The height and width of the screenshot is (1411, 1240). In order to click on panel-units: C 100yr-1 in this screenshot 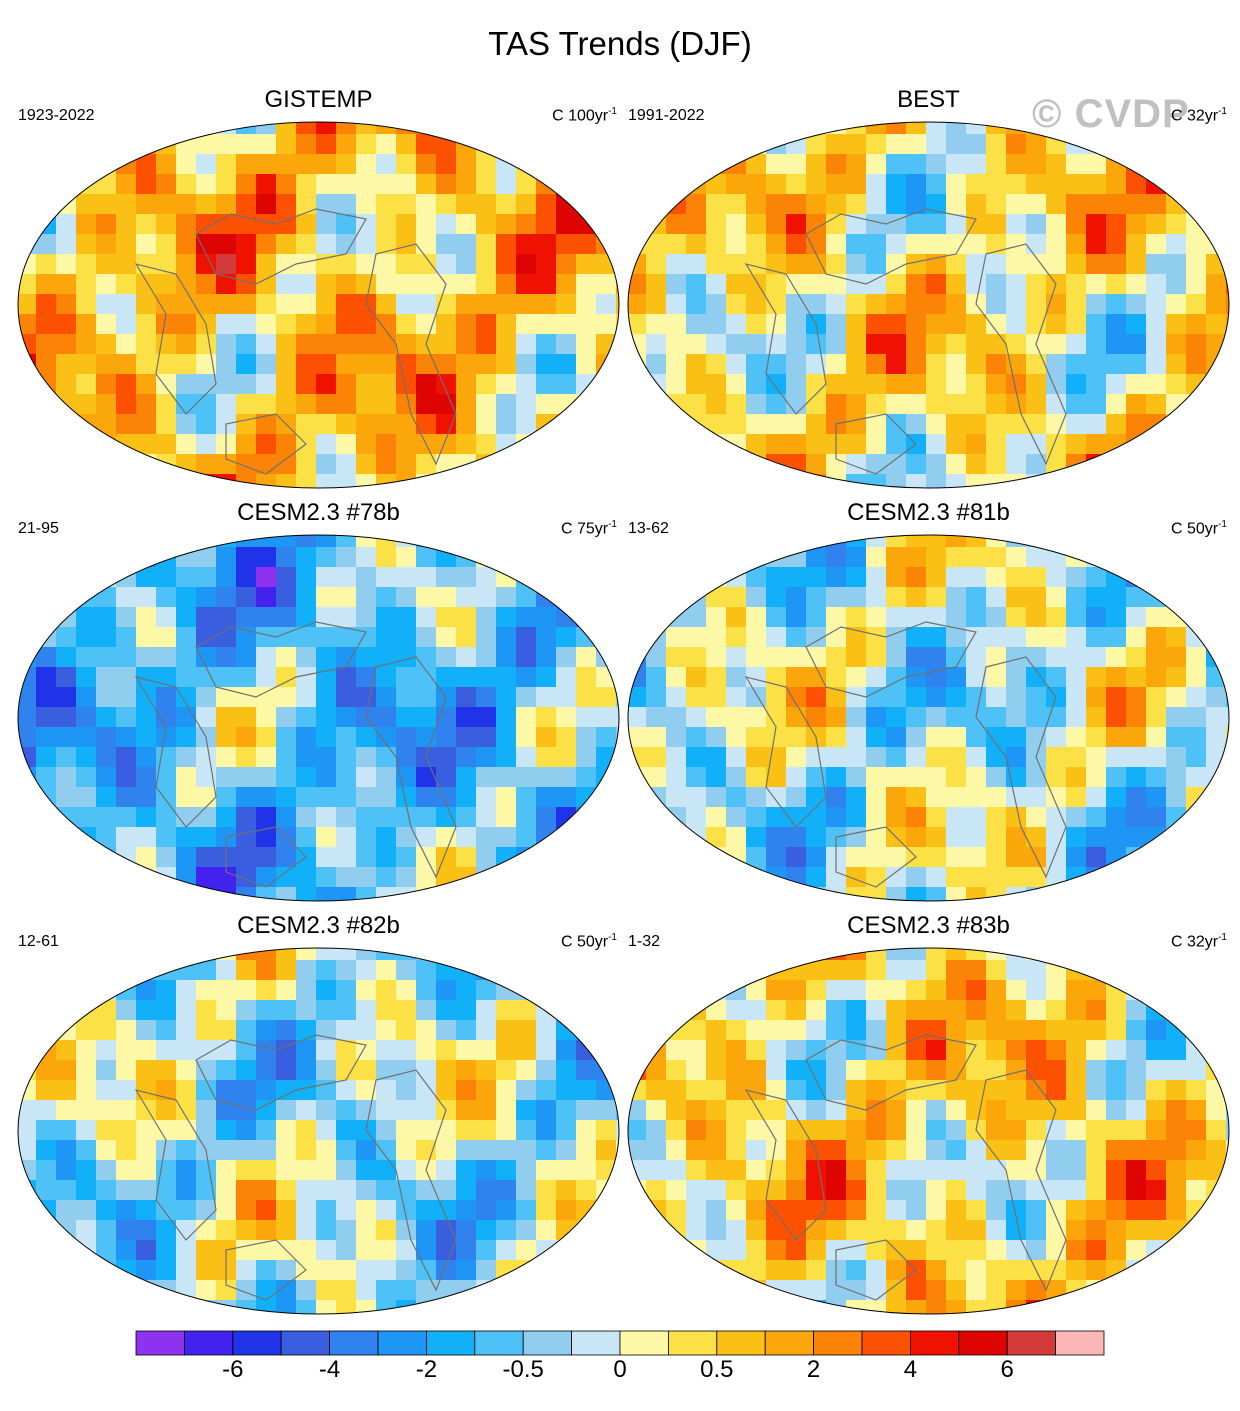, I will do `click(584, 114)`.